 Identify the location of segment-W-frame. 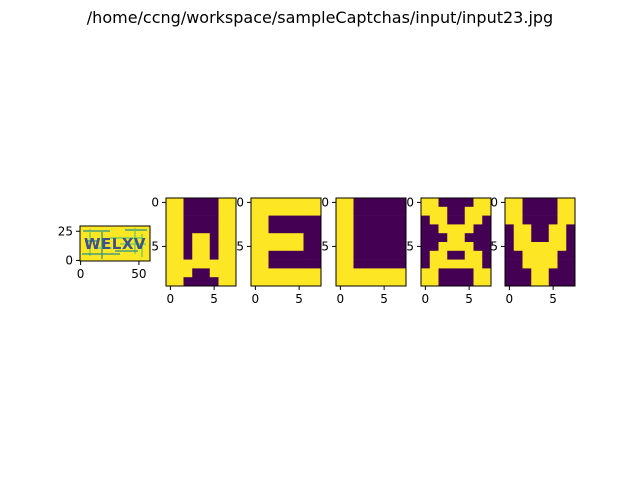
(201, 242).